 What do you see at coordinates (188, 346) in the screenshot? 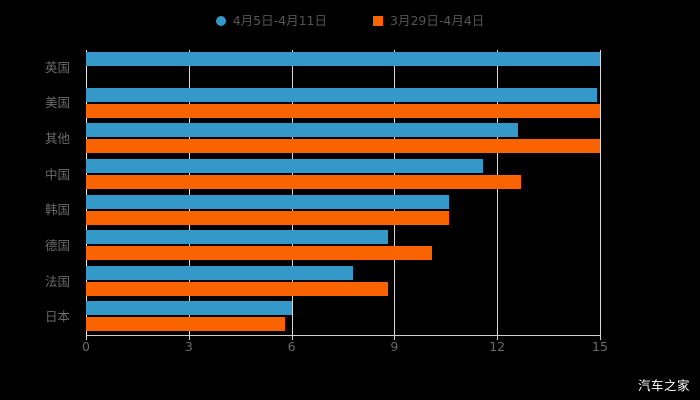
I see `x-axis-label-1: 3` at bounding box center [188, 346].